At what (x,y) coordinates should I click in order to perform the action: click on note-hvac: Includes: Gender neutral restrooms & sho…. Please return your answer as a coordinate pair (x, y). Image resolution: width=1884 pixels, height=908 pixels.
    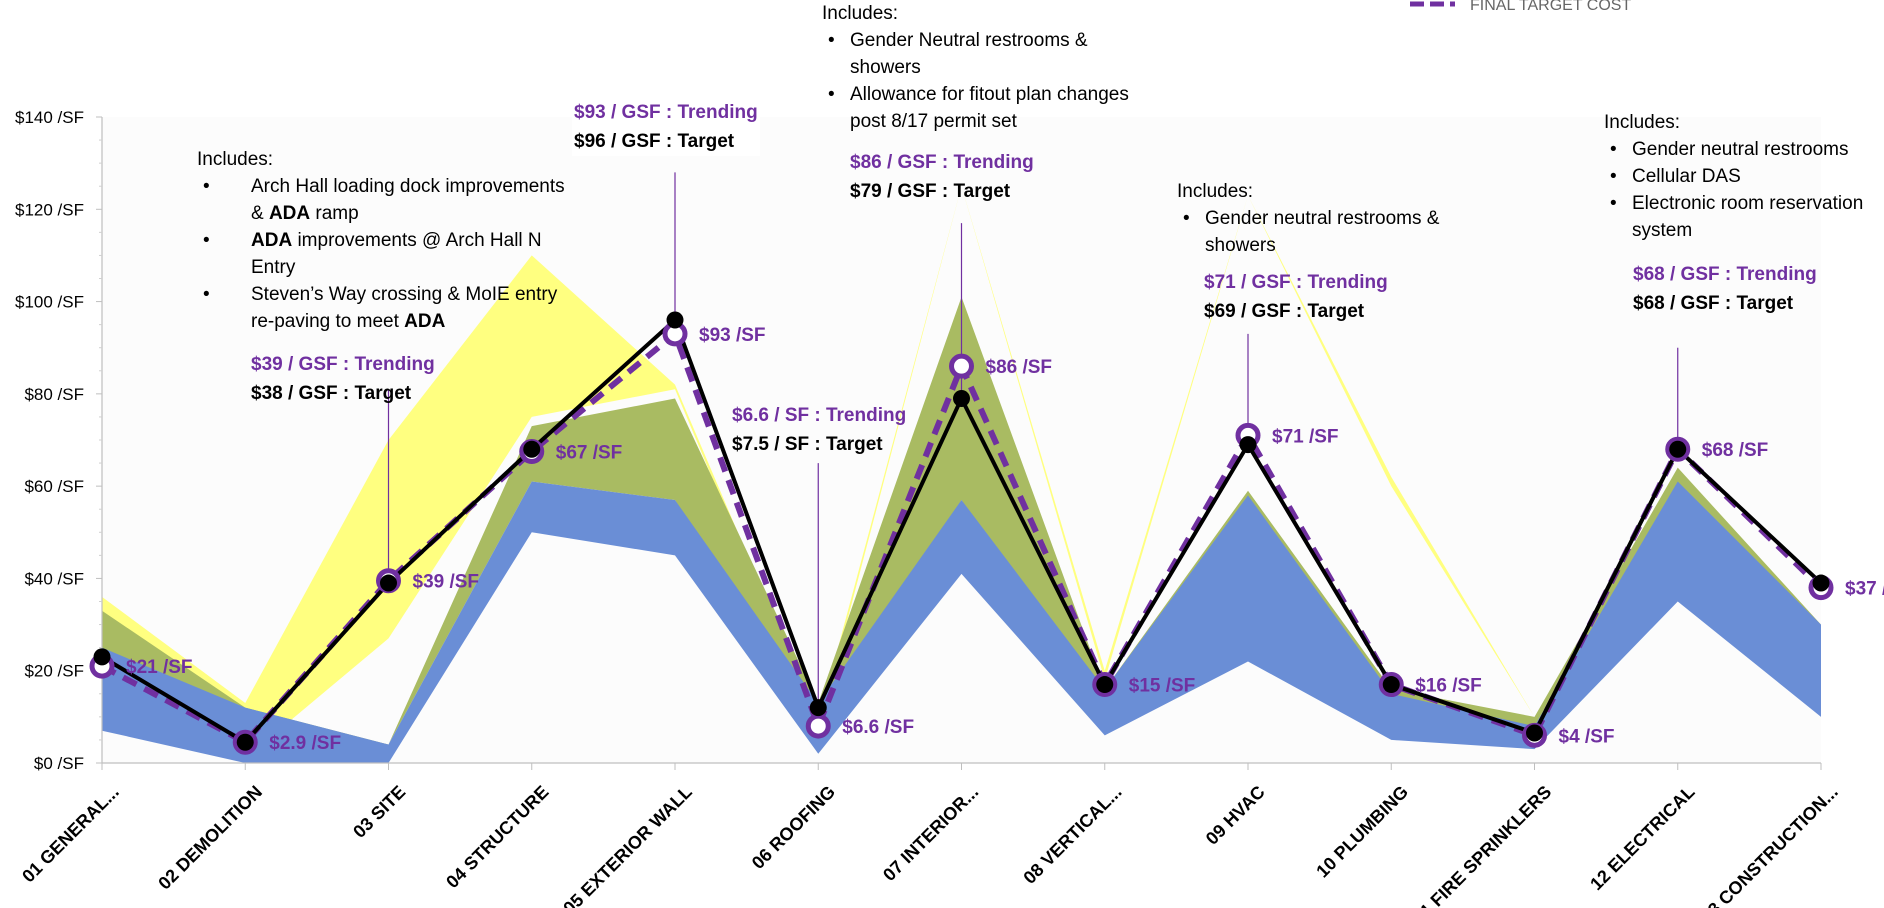
    Looking at the image, I should click on (1322, 218).